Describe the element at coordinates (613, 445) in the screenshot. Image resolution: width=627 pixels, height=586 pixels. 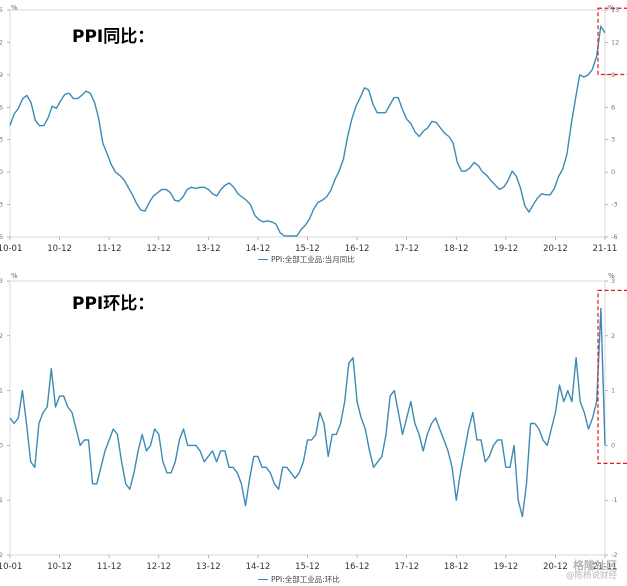
I see `mom-ytick-label-right: 0` at that location.